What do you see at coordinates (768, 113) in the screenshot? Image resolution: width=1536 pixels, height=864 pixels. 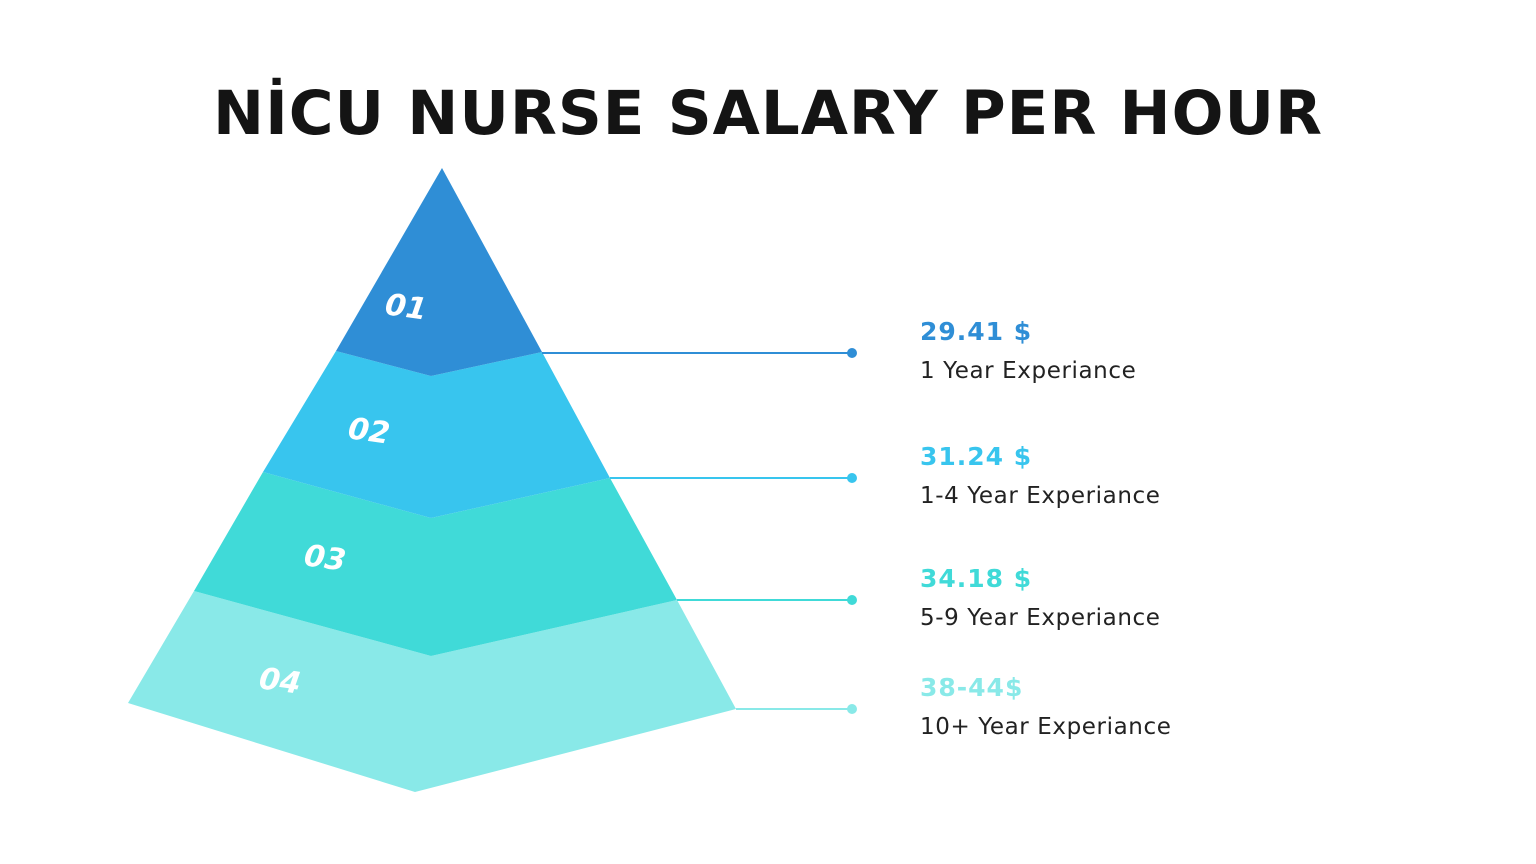 I see `page-title: NİCU NURSE SALARY PER HOUR` at bounding box center [768, 113].